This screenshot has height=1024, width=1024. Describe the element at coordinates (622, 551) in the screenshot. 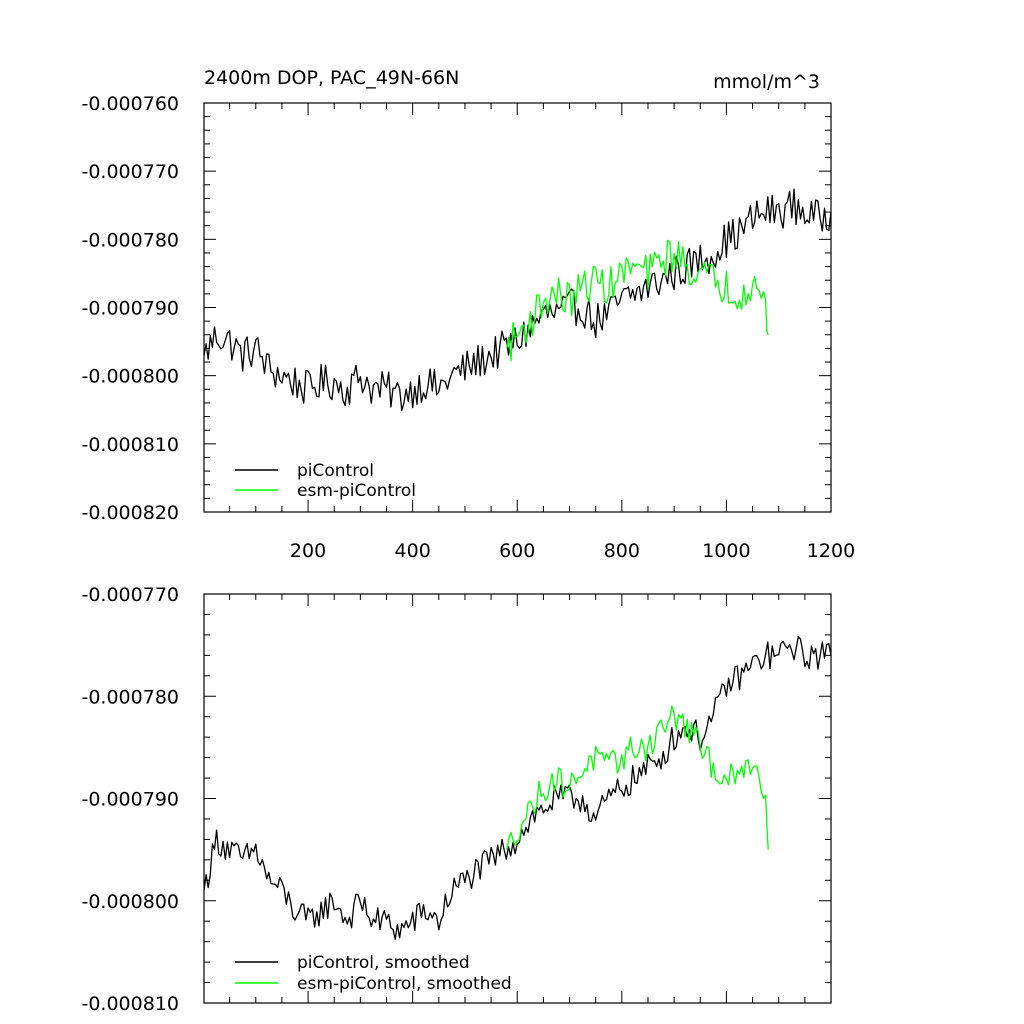

I see `x-tick-label: 800` at that location.